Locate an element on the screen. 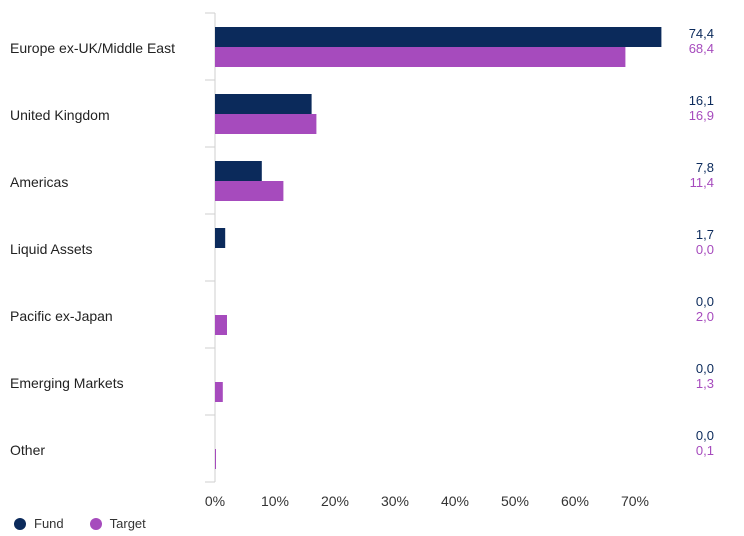  category-label: Pacific ex-Japan is located at coordinates (61, 316).